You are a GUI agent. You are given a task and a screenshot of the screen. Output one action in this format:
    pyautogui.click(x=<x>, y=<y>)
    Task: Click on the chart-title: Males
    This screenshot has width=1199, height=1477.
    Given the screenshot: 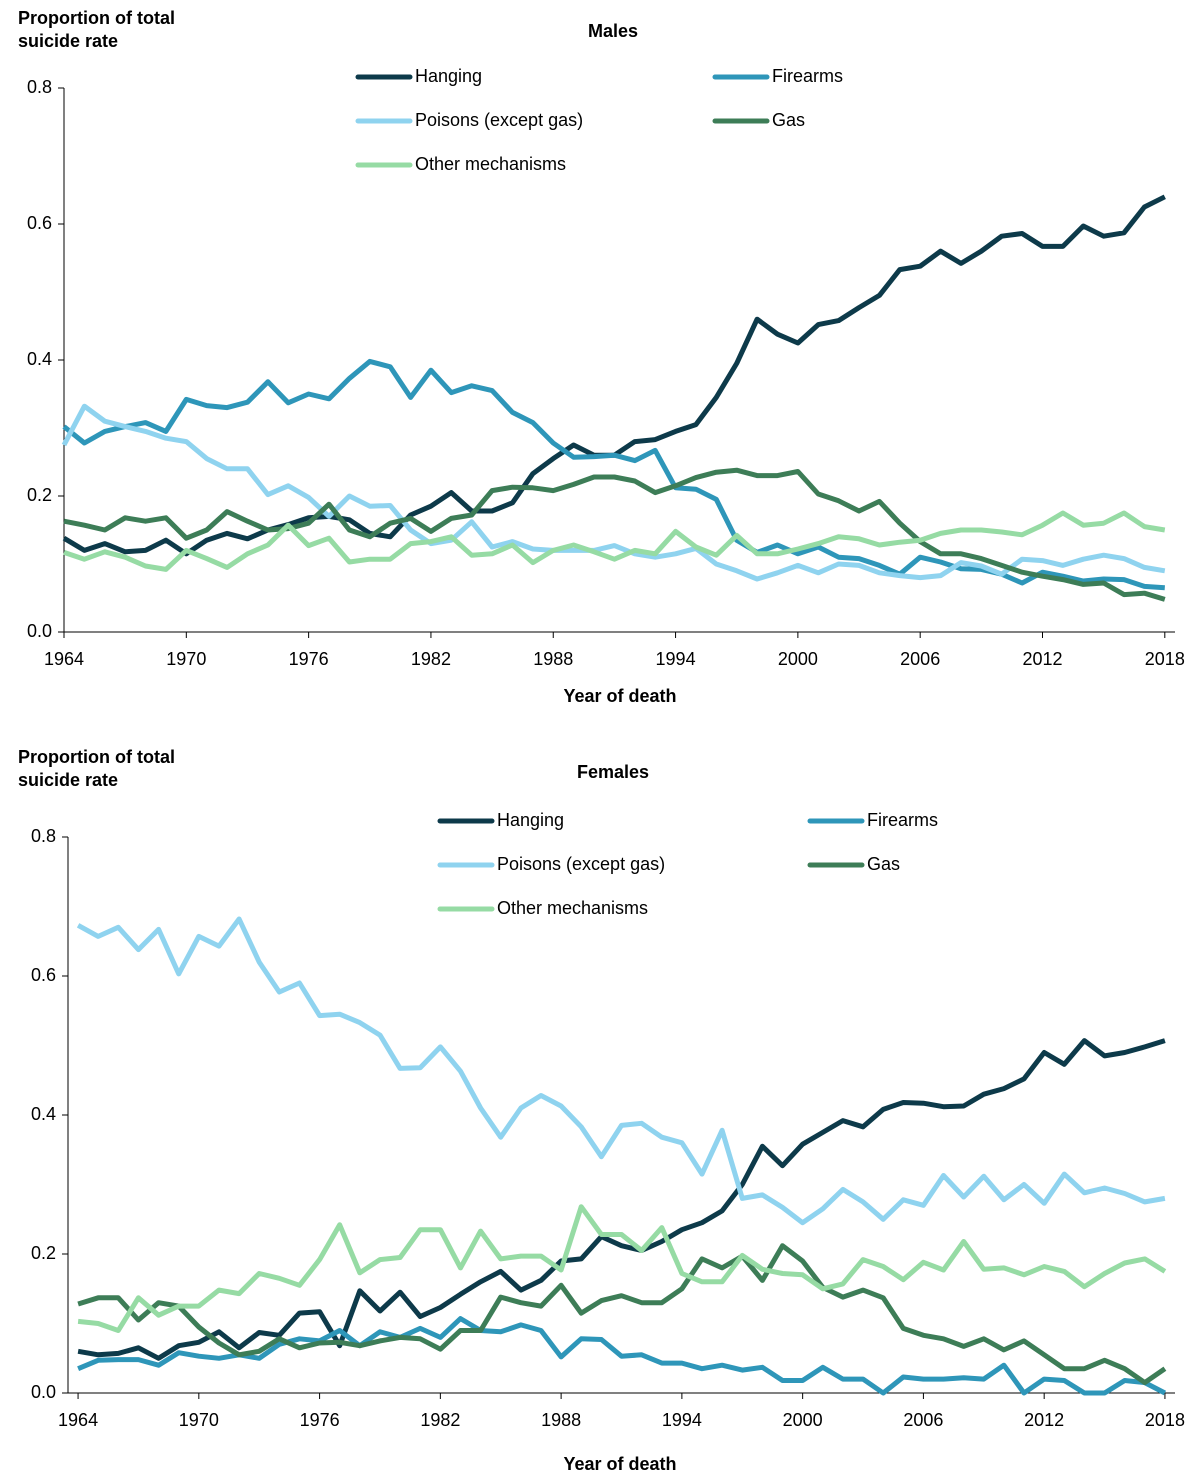 What is the action you would take?
    pyautogui.click(x=613, y=31)
    